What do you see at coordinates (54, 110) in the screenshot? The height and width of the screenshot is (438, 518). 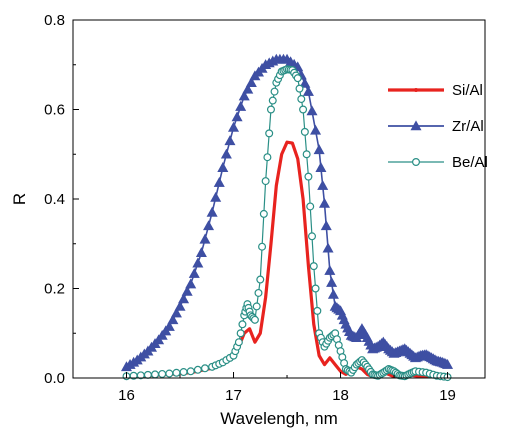 I see `y-tick-label: 0.6` at bounding box center [54, 110].